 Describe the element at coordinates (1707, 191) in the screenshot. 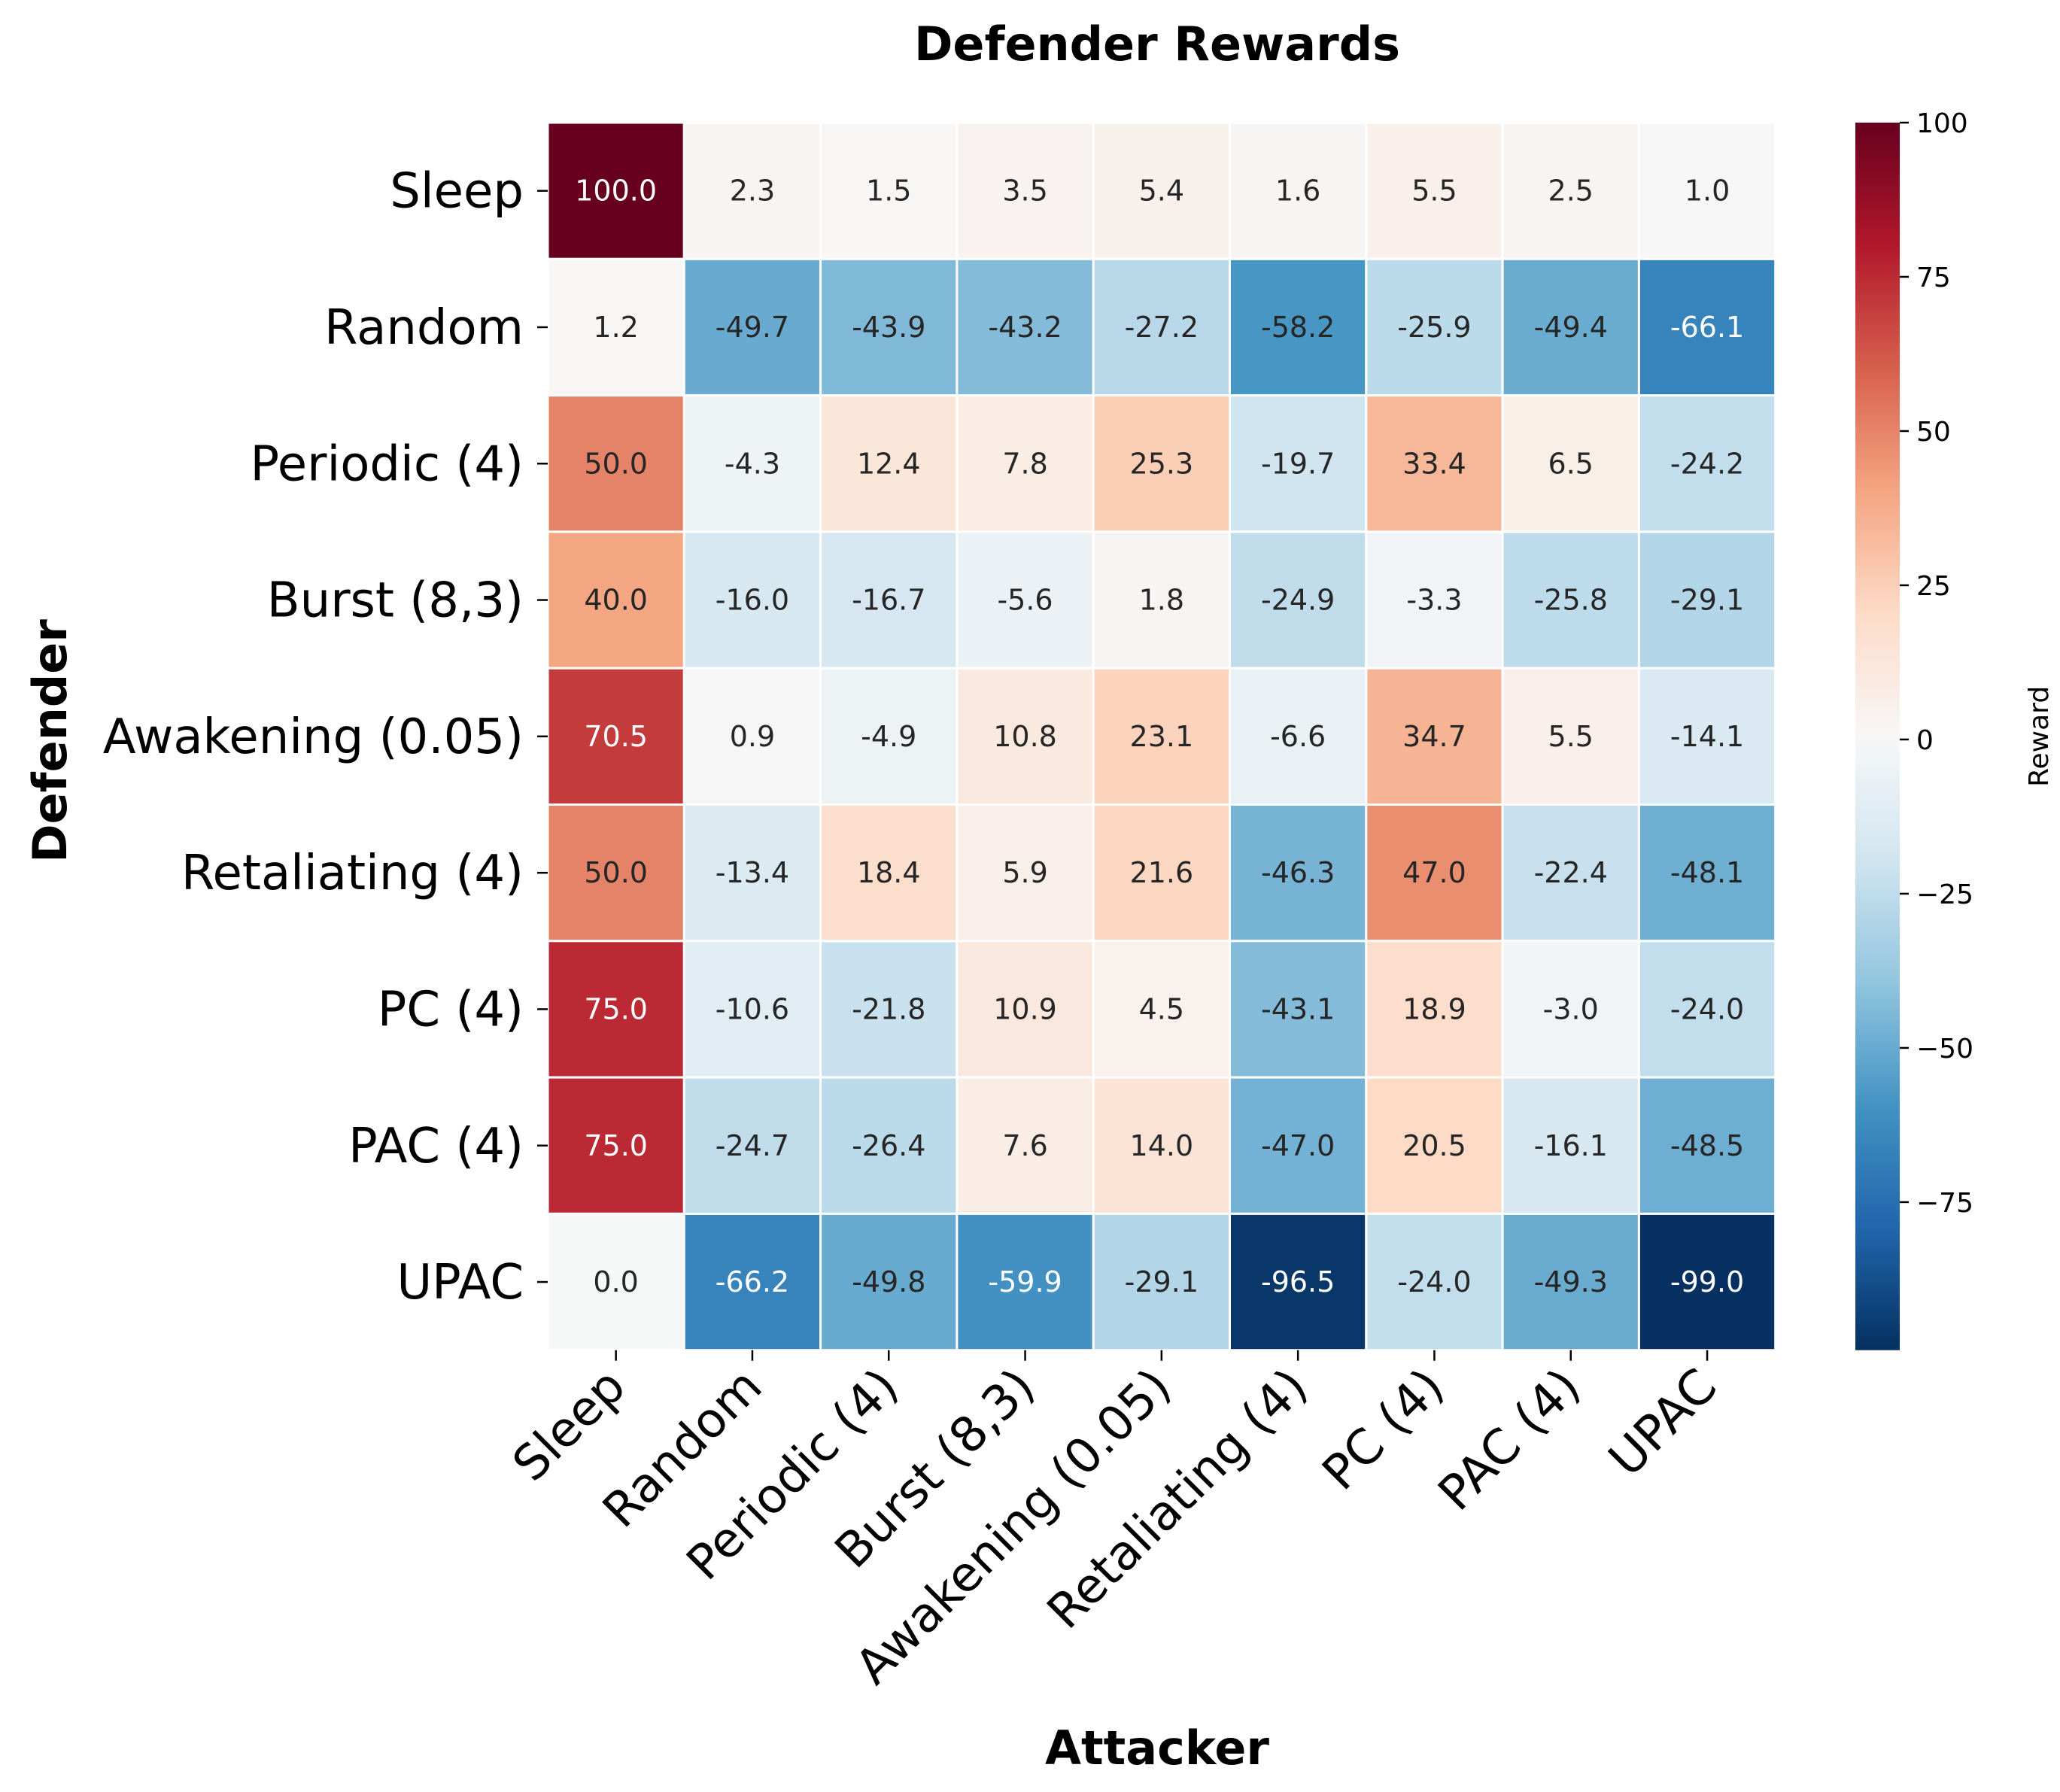

I see `cell-value-label: 1.0` at that location.